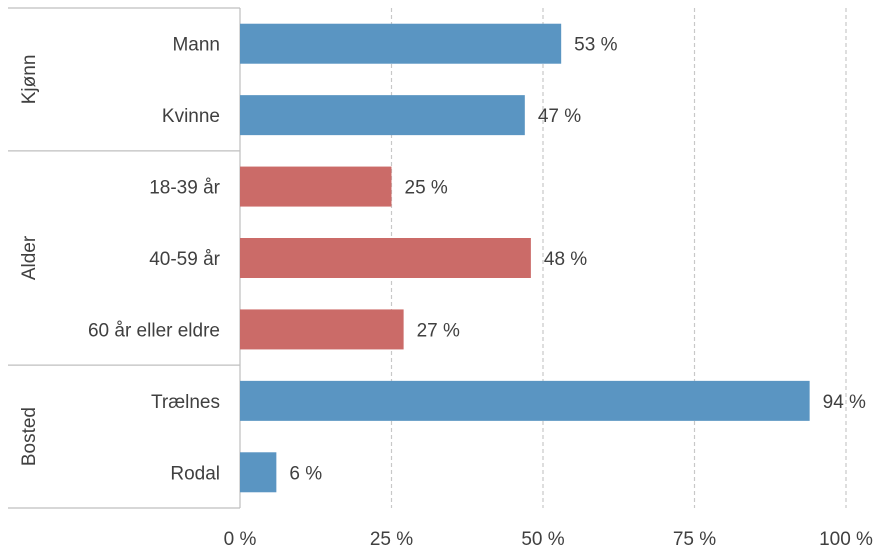 Image resolution: width=878 pixels, height=556 pixels. Describe the element at coordinates (29, 257) in the screenshot. I see `group-label: Alder` at that location.